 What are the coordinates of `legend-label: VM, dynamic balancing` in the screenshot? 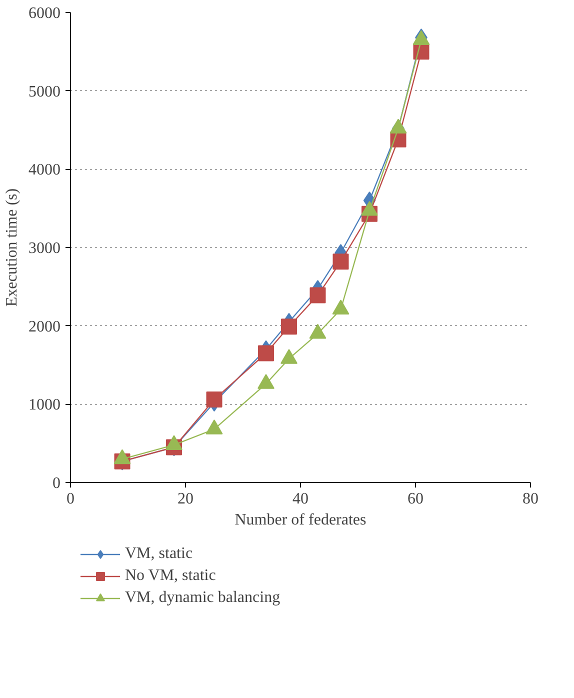 It's located at (202, 597).